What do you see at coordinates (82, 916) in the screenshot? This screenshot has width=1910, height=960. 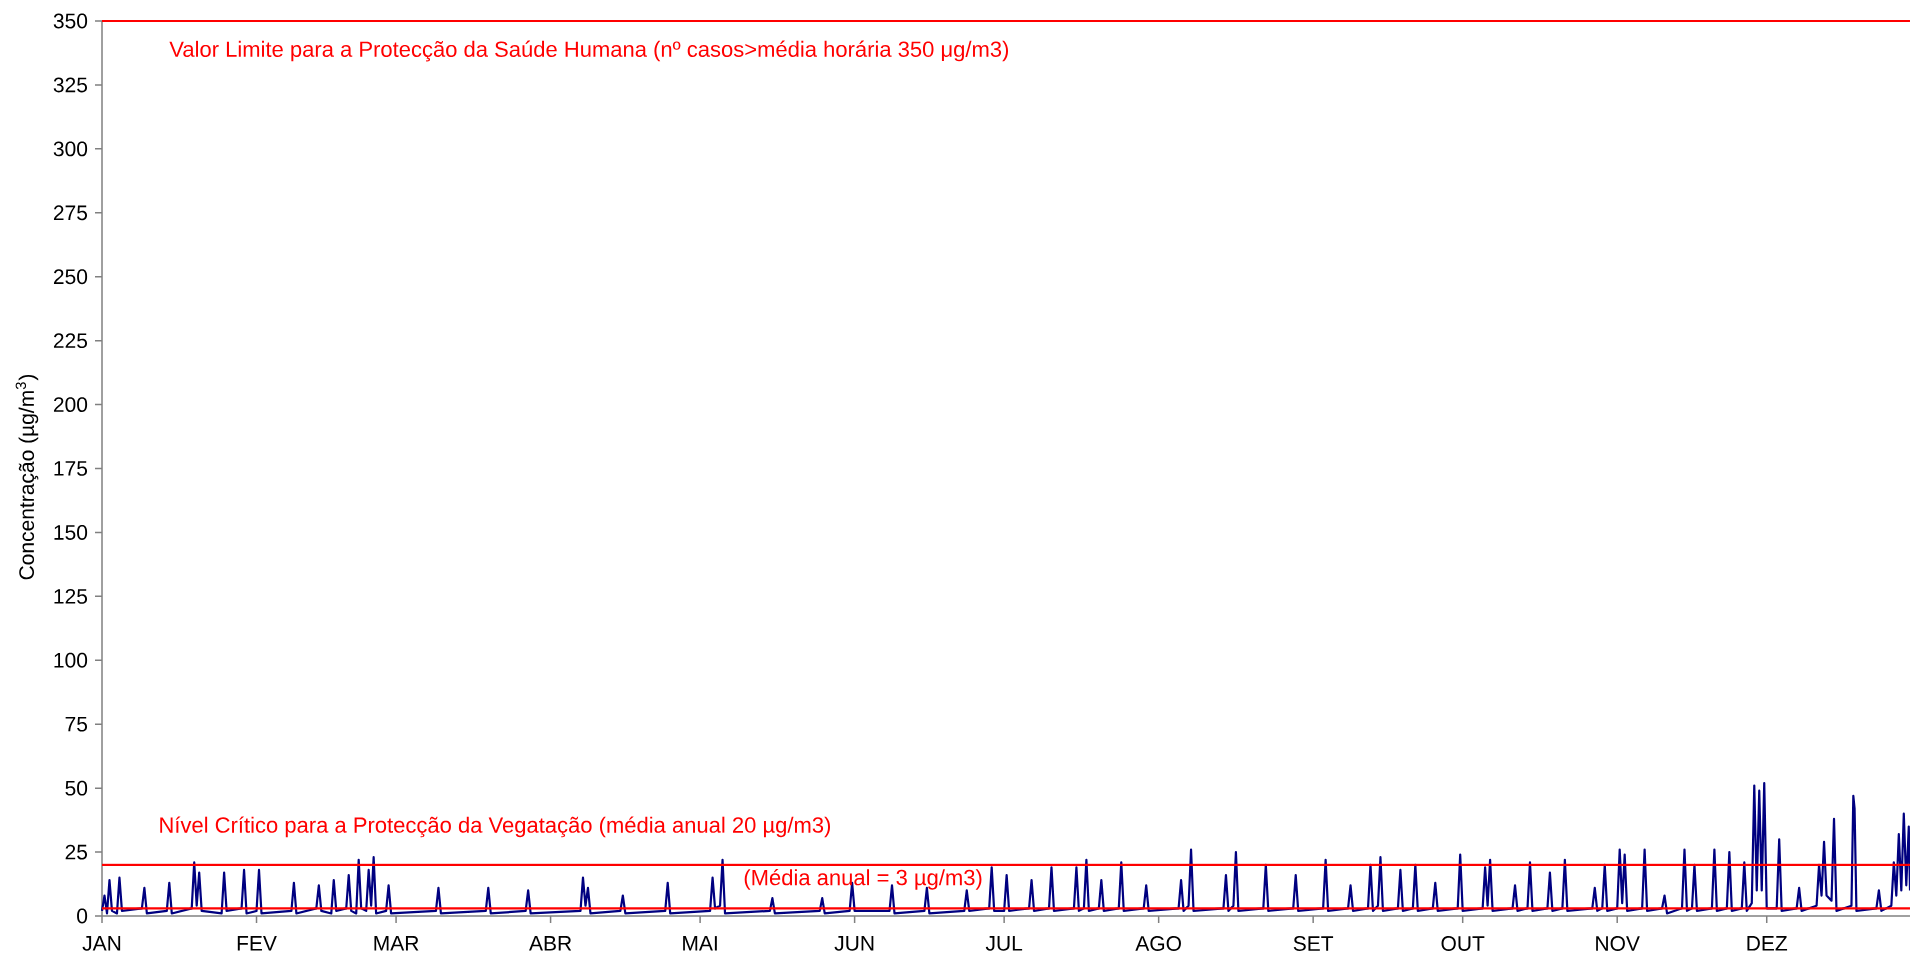 I see `y-tick-label: 0` at bounding box center [82, 916].